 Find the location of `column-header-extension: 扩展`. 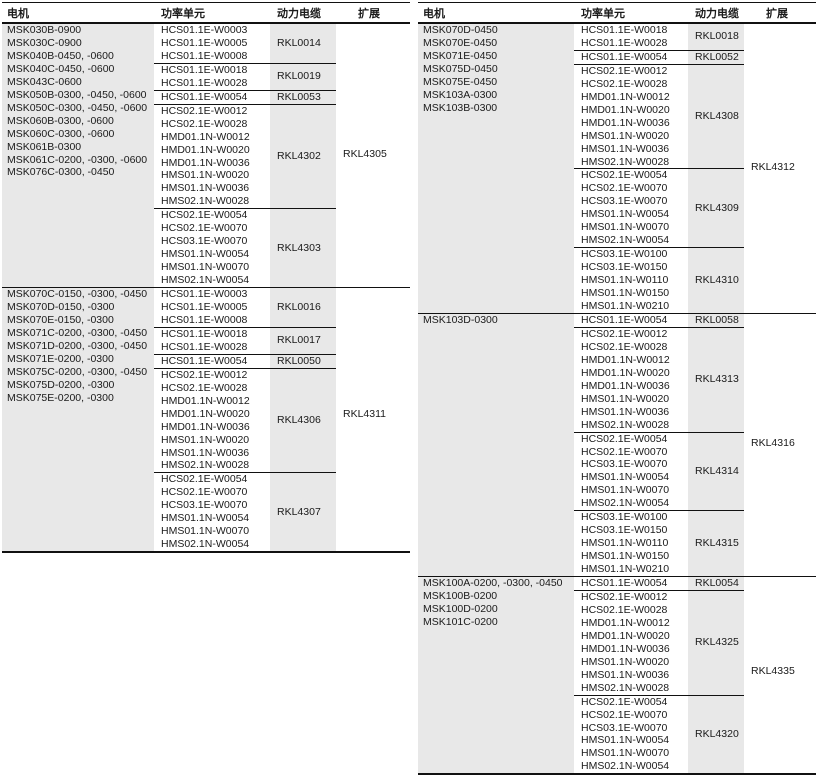

column-header-extension: 扩展 is located at coordinates (777, 13).